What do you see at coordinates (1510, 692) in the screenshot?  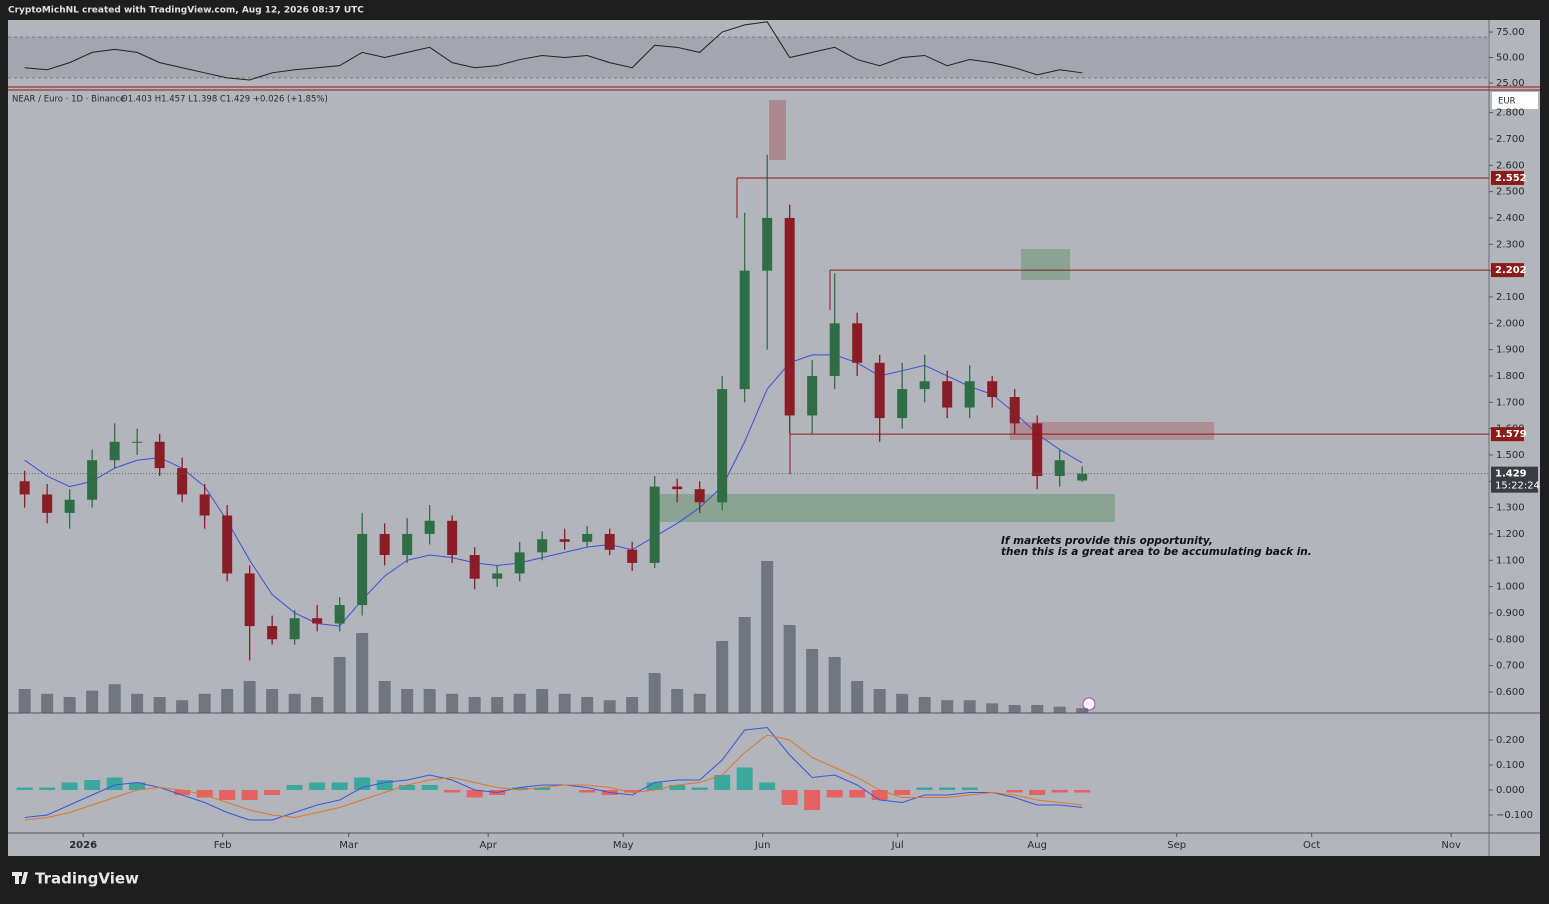 I see `y-tick-label: 0.600` at bounding box center [1510, 692].